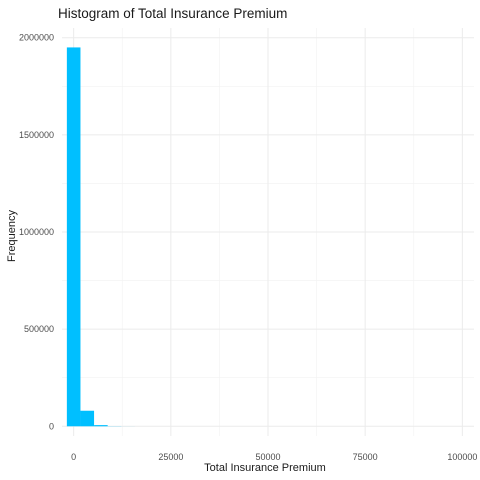 The height and width of the screenshot is (480, 480). I want to click on y-tick-label: 0, so click(51, 426).